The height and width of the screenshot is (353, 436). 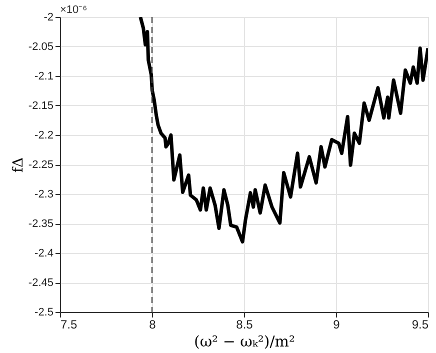 I want to click on y-tick-label: -2.5, so click(x=44, y=312).